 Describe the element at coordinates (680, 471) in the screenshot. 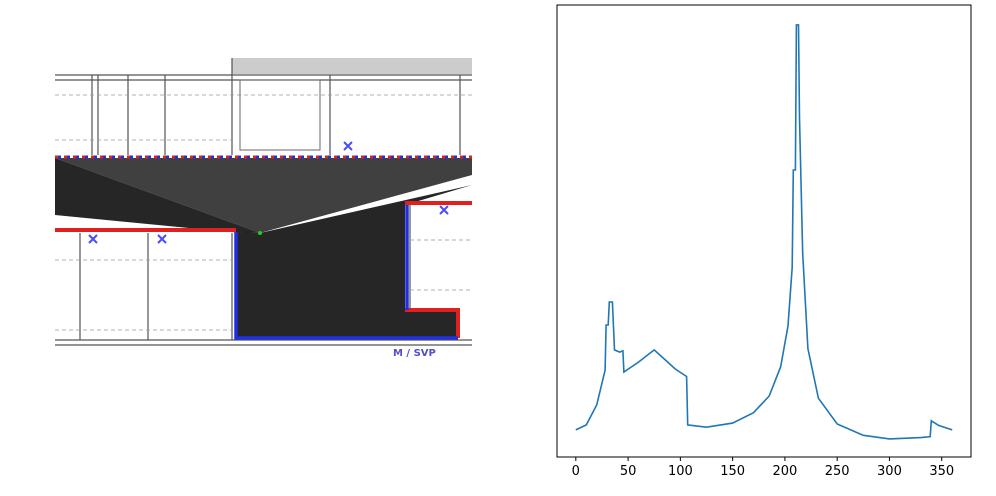

I see `x-tick-label: 100` at that location.